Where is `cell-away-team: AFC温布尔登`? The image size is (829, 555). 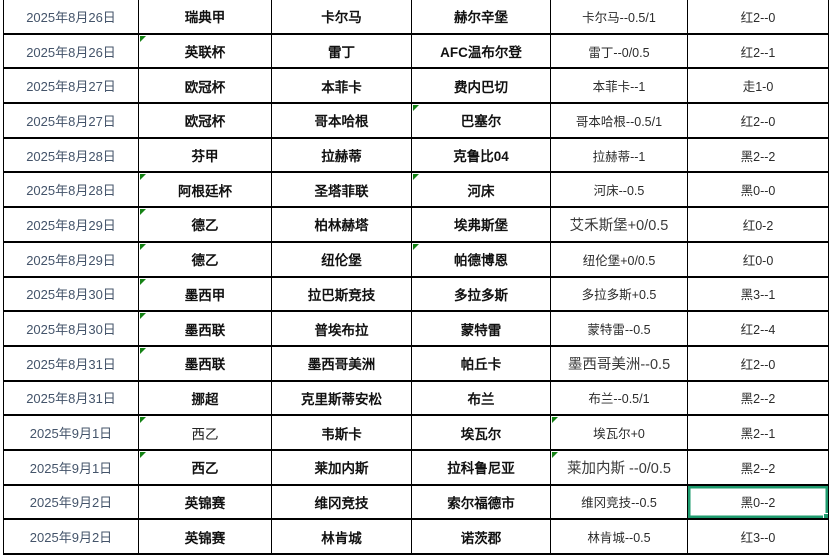 cell-away-team: AFC温布尔登 is located at coordinates (481, 51).